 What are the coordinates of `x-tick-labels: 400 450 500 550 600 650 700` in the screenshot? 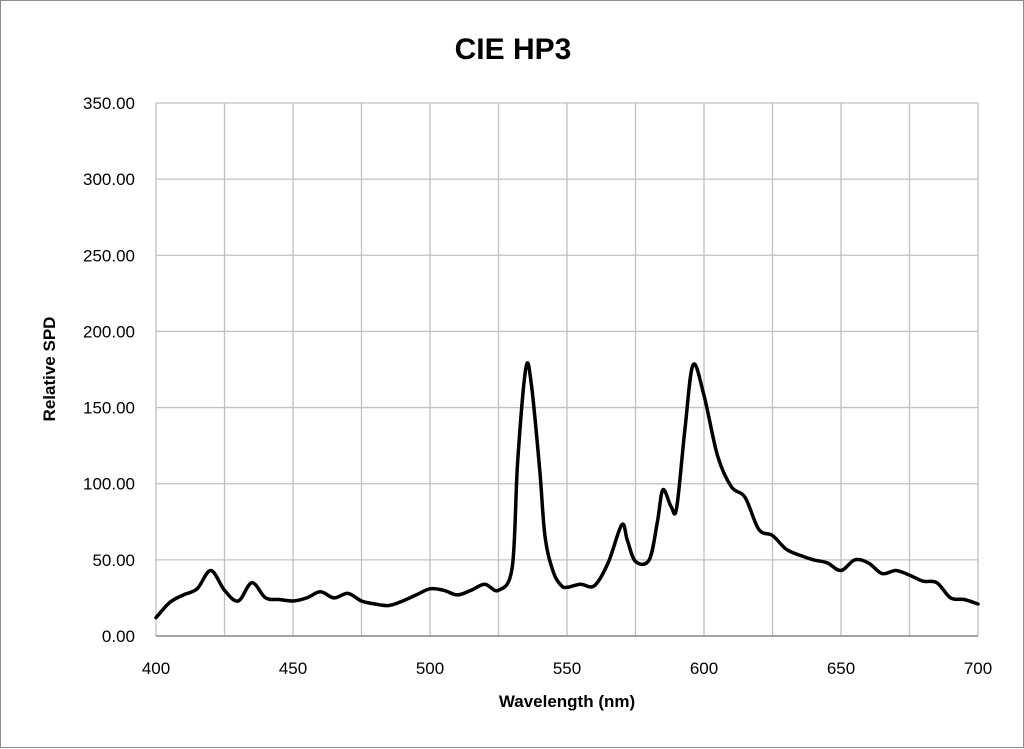 It's located at (567, 668).